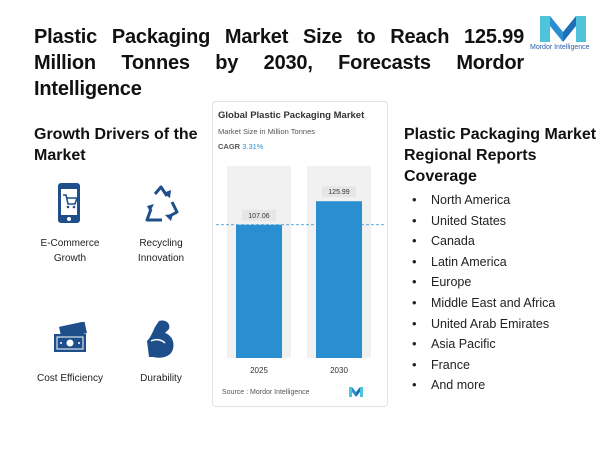 Image resolution: width=600 pixels, height=452 pixels. Describe the element at coordinates (483, 282) in the screenshot. I see `region-item: Europe` at that location.